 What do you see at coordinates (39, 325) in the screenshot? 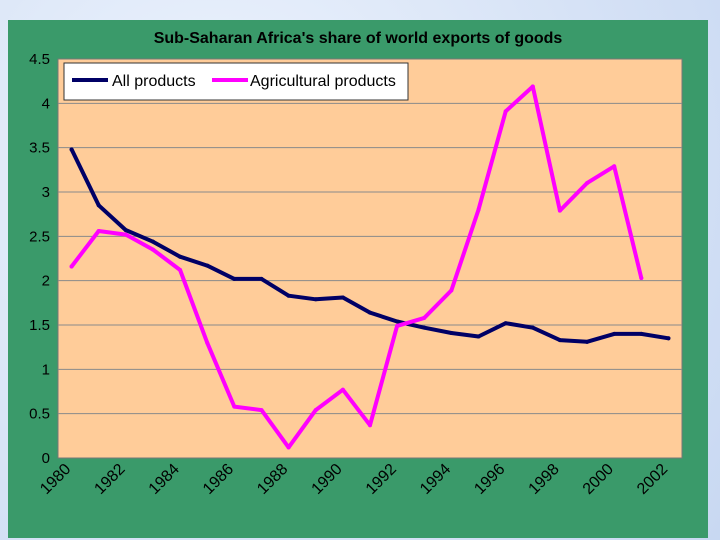
I see `y-tick-label: 1.5` at bounding box center [39, 325].